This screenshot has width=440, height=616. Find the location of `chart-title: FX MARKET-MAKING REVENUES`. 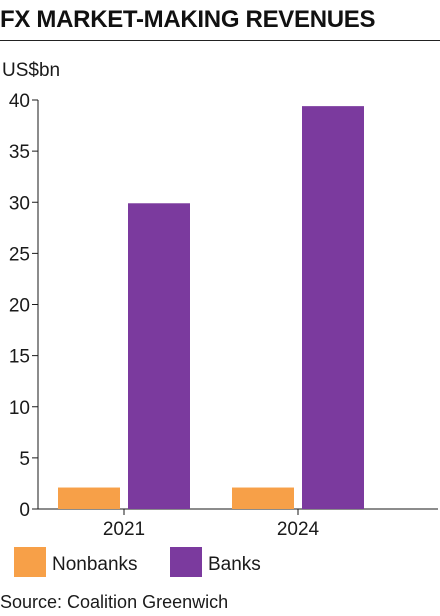

chart-title: FX MARKET-MAKING REVENUES is located at coordinates (188, 19).